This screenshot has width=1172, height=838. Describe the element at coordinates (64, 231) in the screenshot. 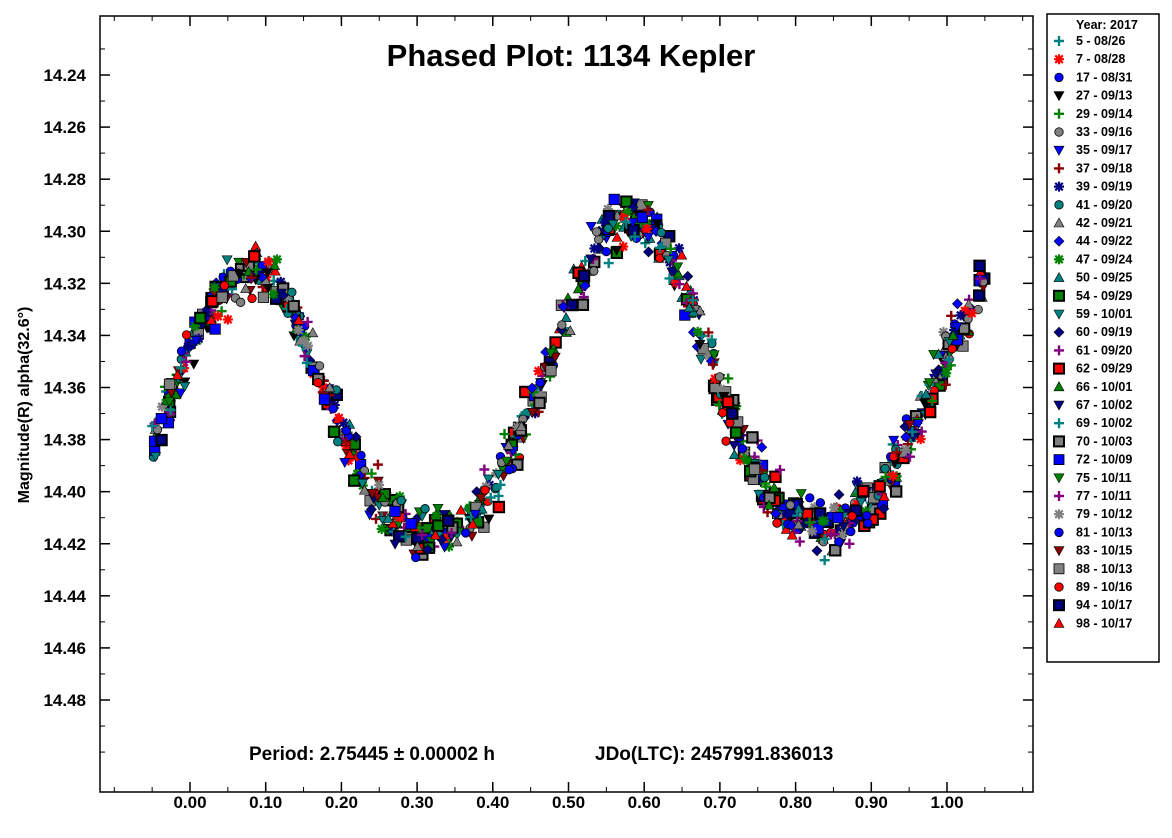

I see `y-tick-label: 14.30` at that location.